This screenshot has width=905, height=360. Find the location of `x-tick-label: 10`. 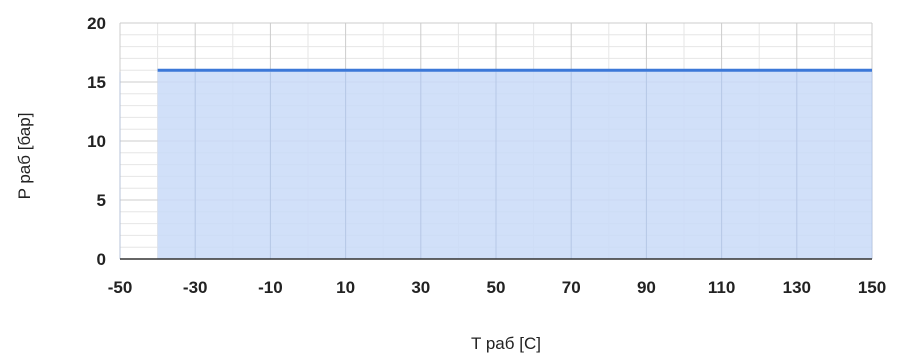

x-tick-label: 10 is located at coordinates (345, 287).